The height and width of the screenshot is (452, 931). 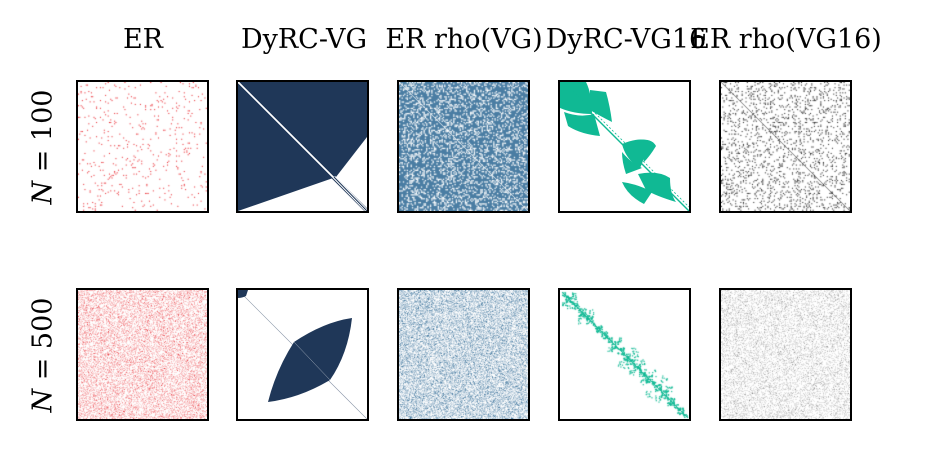 I want to click on matrix-er-rho-vg16-n500, so click(x=785, y=354).